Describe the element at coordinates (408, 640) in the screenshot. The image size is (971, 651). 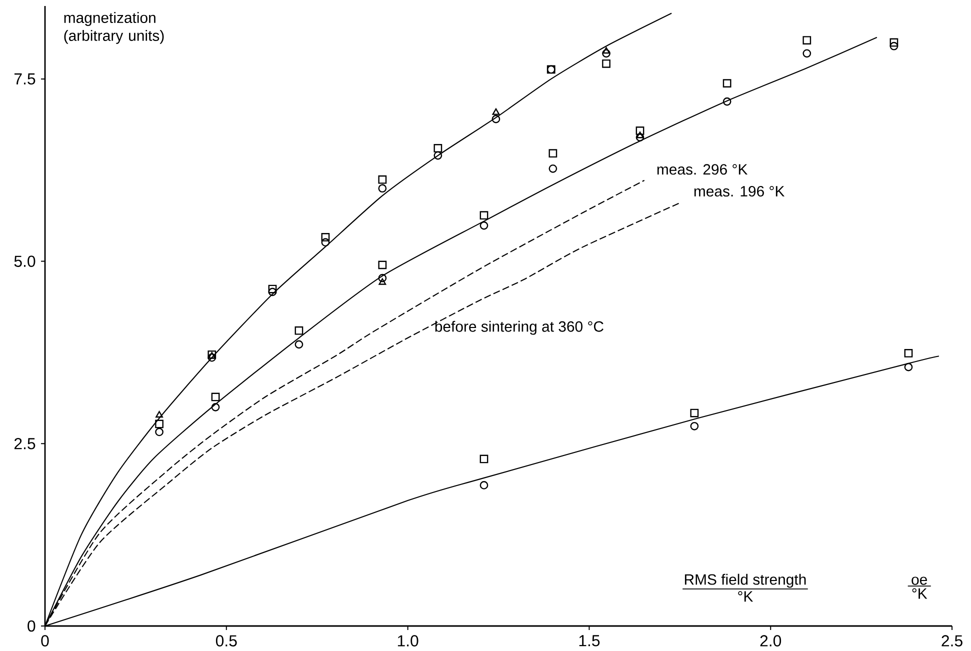
I see `x-tick-label: 1.0` at that location.